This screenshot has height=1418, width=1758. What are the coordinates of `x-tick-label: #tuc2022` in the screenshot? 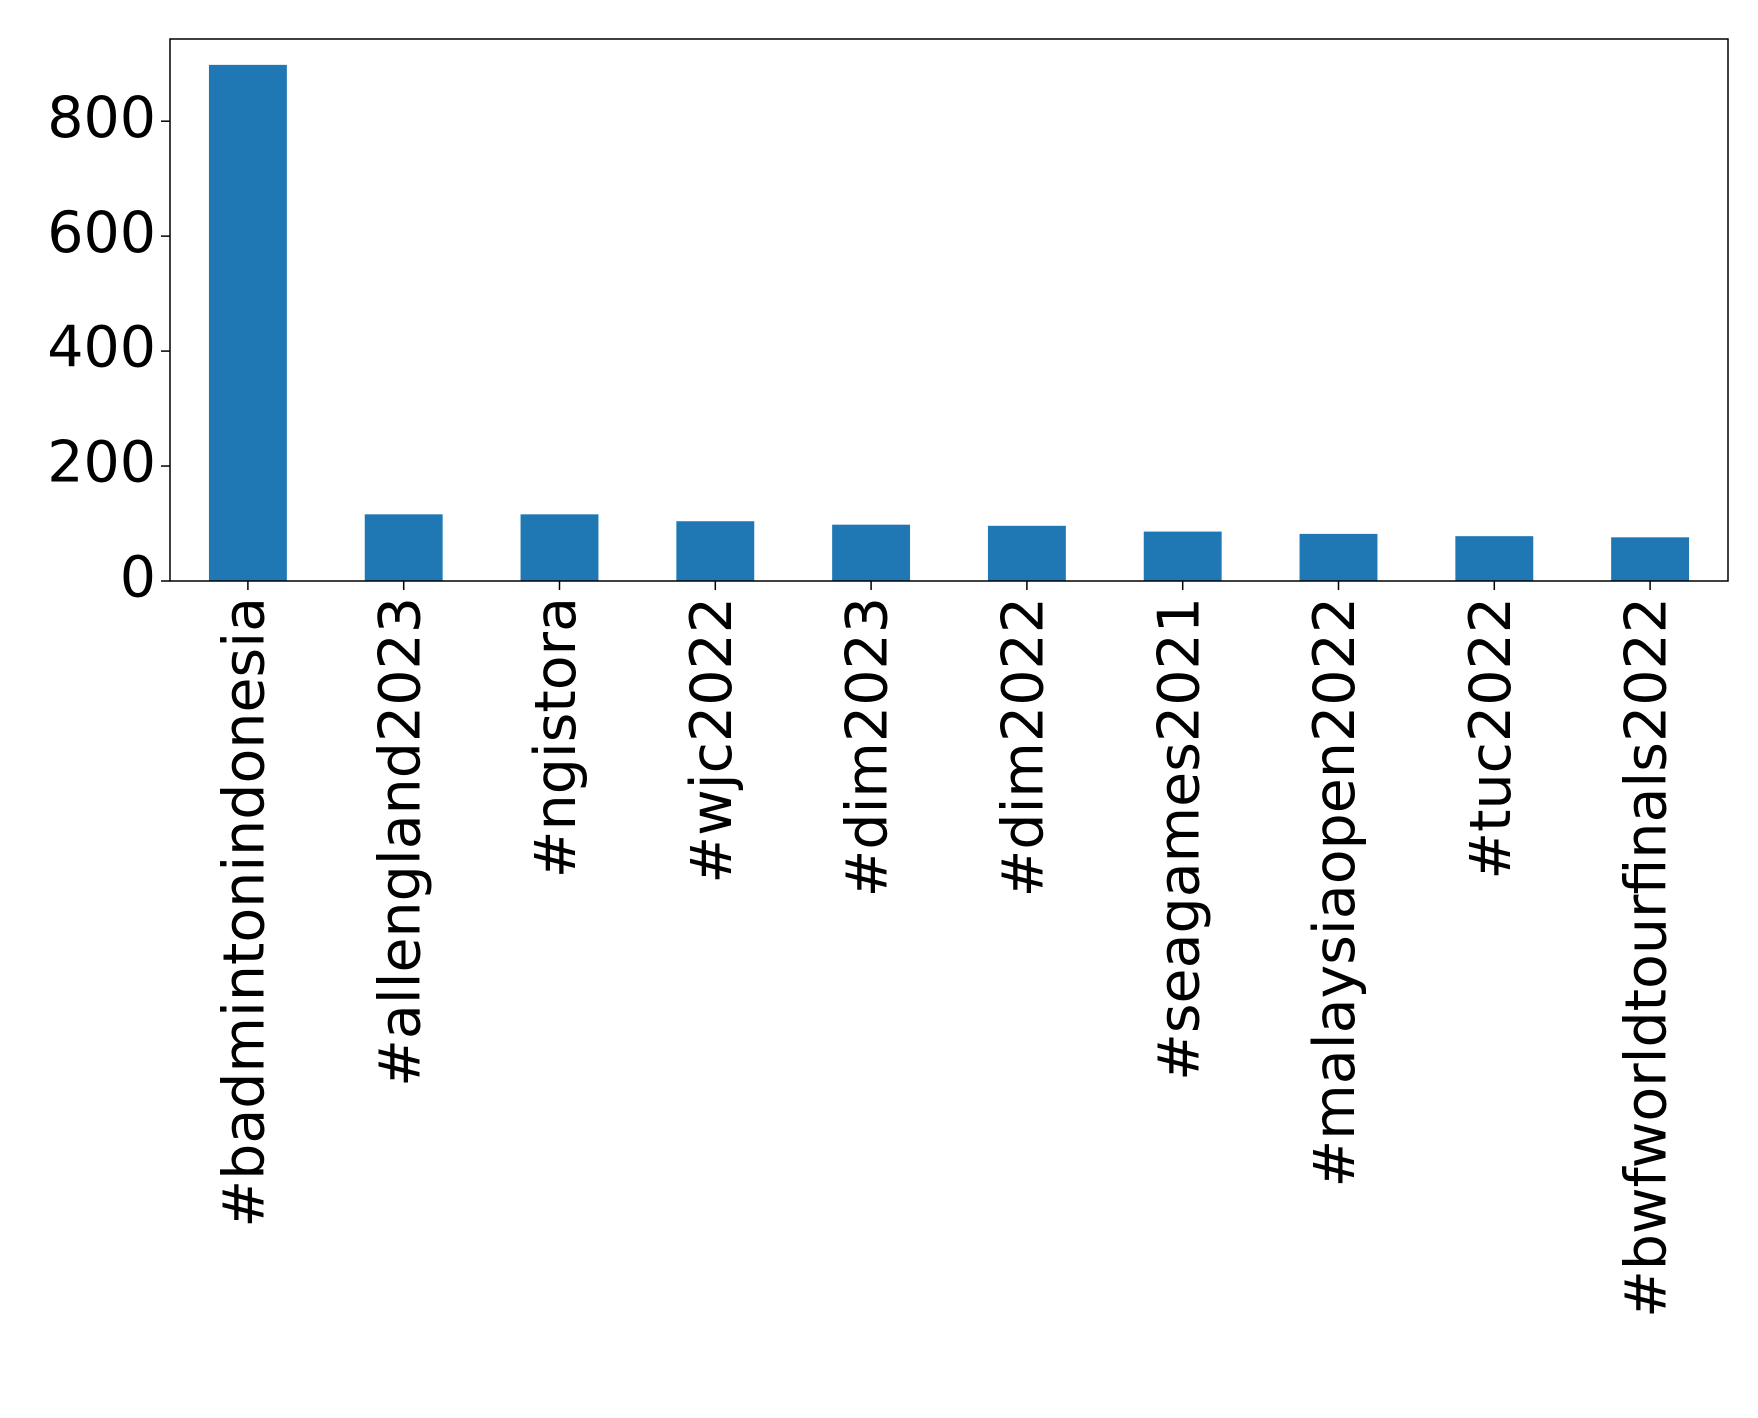 It's located at (1491, 738).